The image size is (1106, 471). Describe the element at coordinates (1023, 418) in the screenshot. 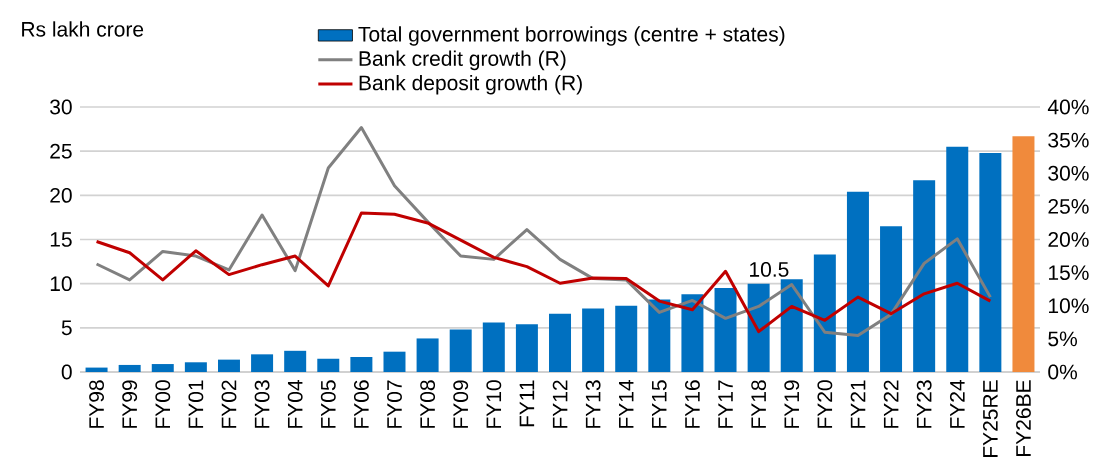

I see `x-tick-label: FY26BE` at that location.